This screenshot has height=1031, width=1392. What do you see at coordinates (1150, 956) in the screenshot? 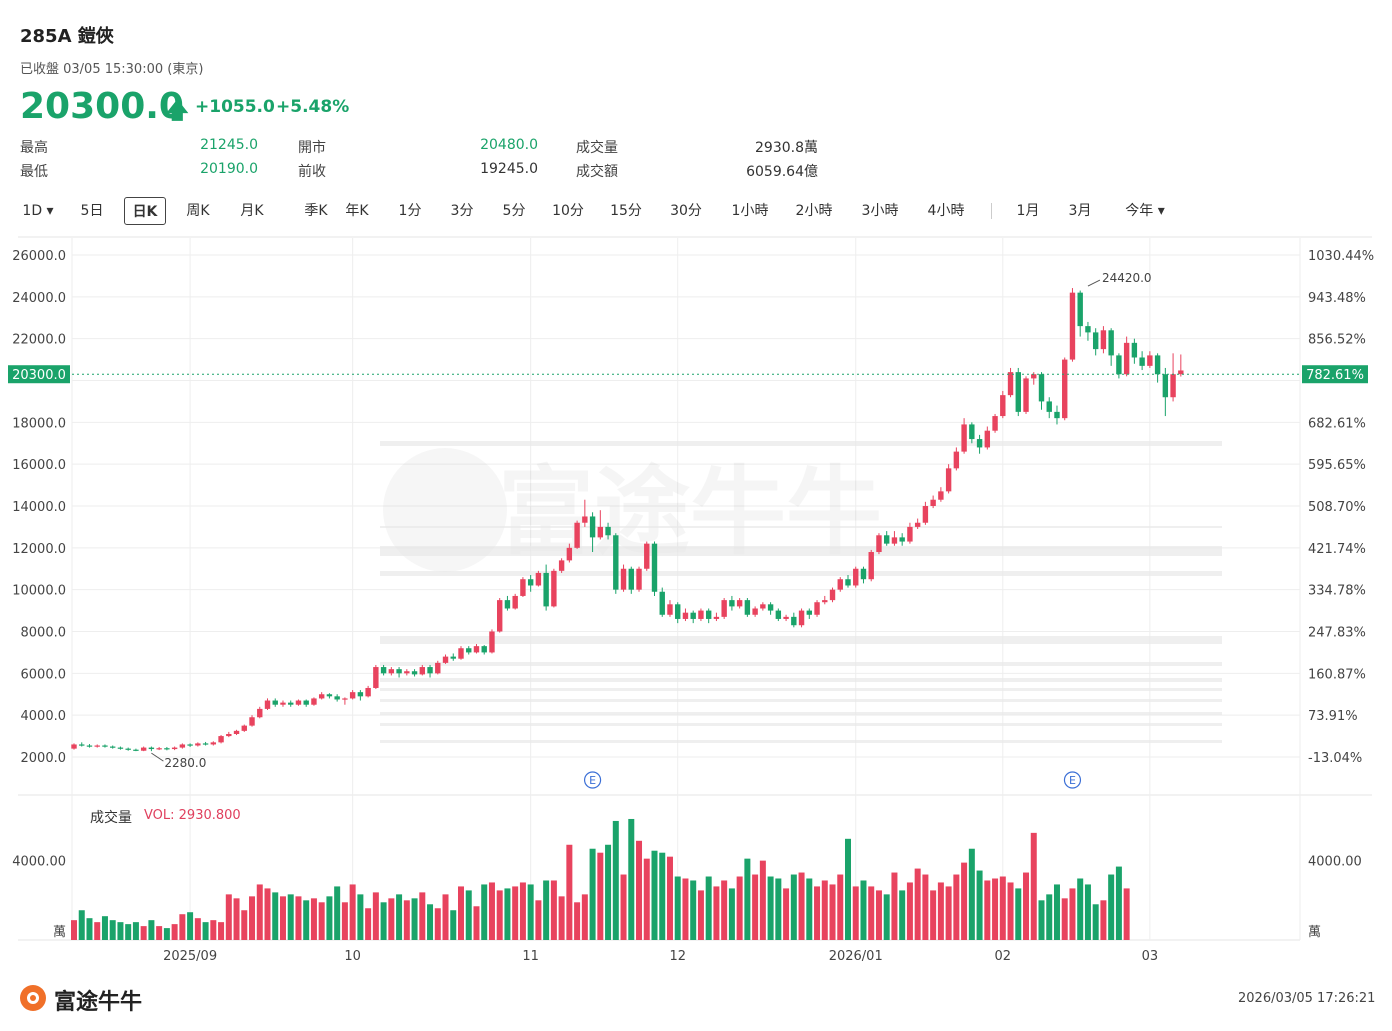
I see `x-tick-label: 03` at bounding box center [1150, 956].